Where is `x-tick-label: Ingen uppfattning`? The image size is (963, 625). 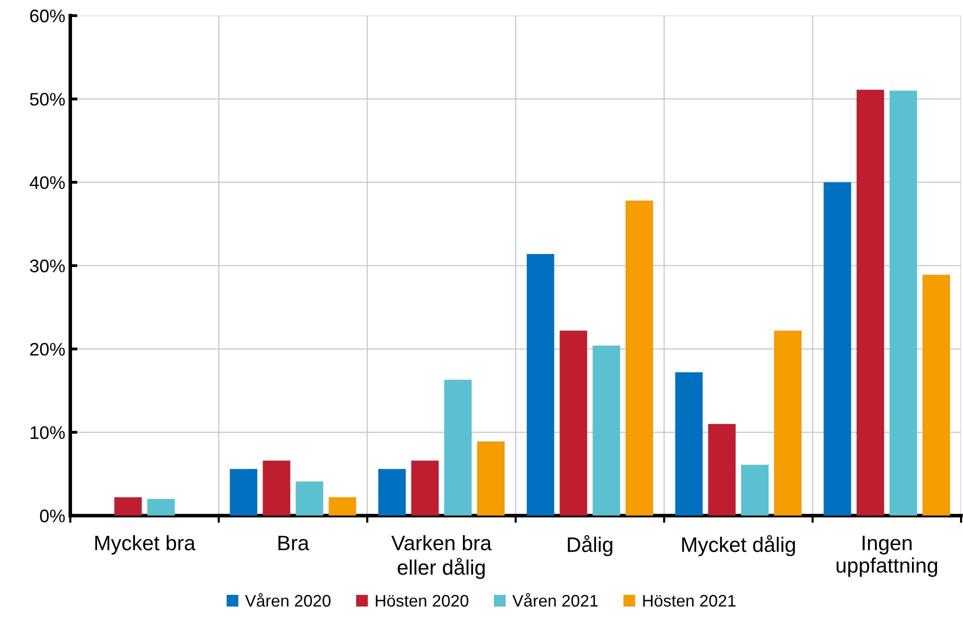
x-tick-label: Ingen uppfattning is located at coordinates (887, 556).